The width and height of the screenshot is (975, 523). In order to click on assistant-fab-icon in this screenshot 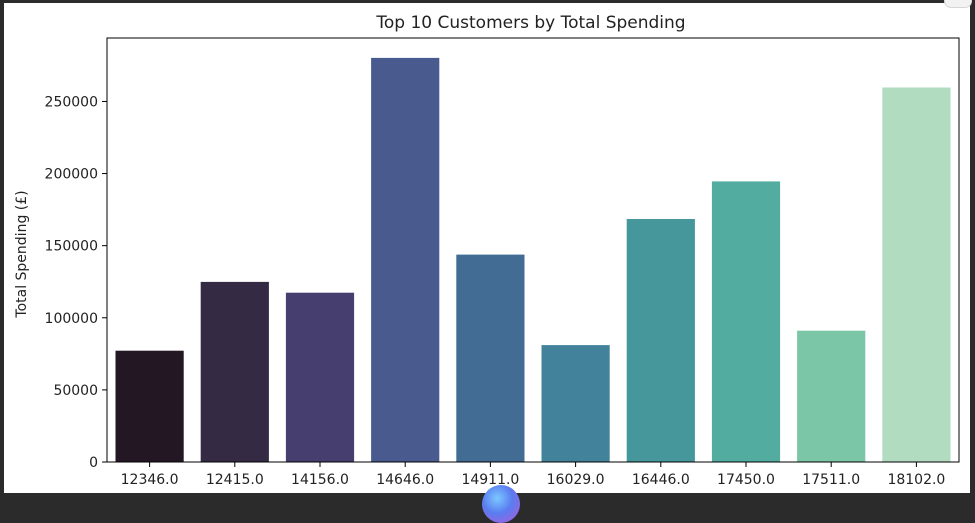, I will do `click(501, 504)`.